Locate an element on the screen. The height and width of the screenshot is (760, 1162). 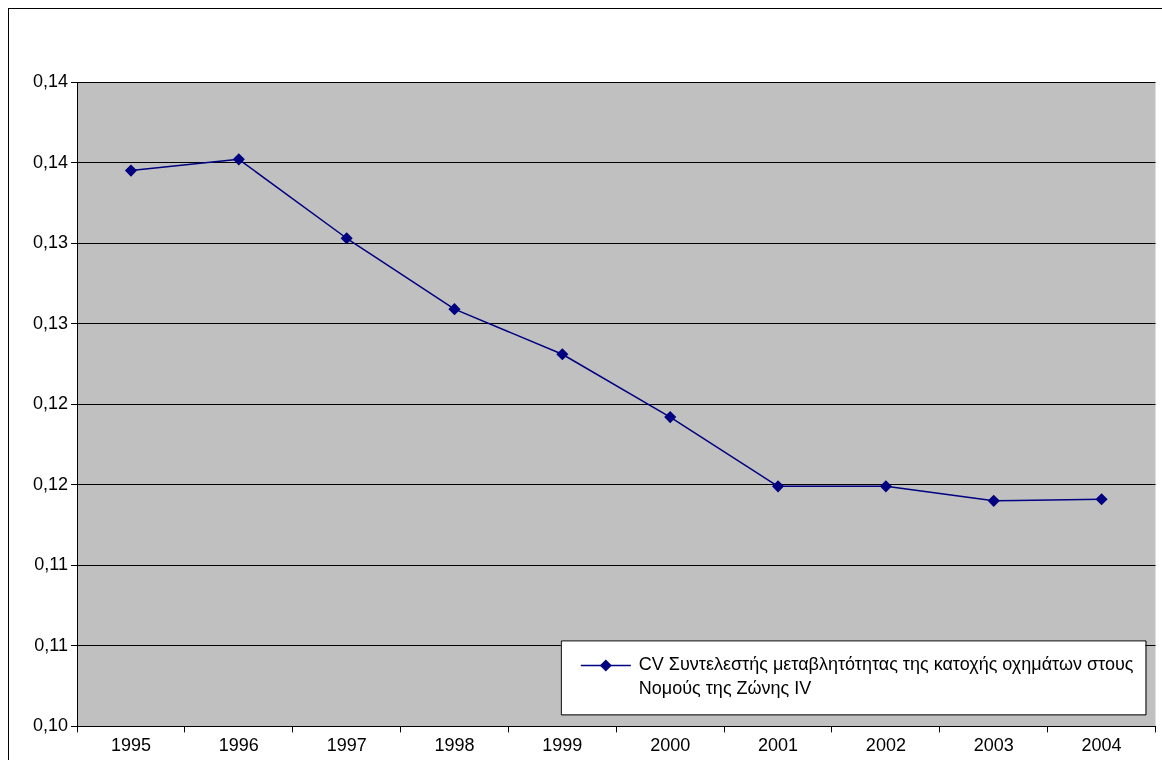
x-tick-label: 2001 is located at coordinates (778, 745).